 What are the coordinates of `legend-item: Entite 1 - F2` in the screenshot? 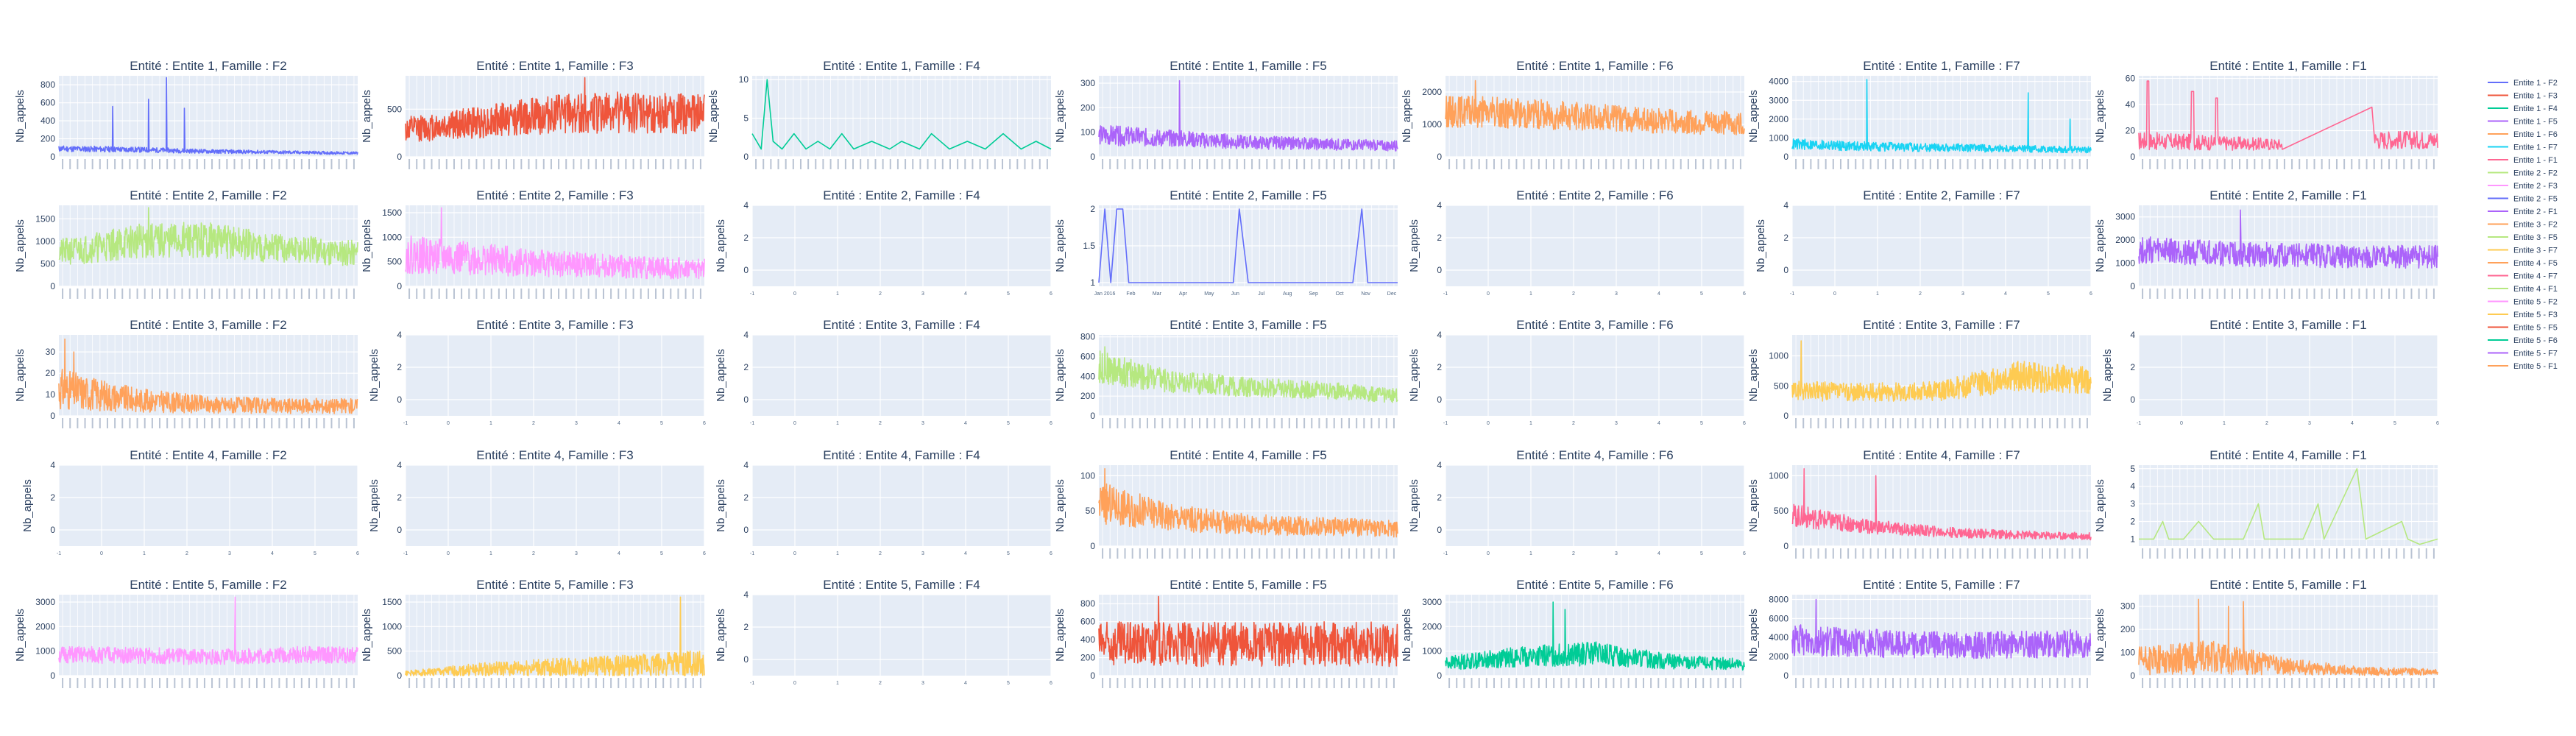 It's located at (2535, 83).